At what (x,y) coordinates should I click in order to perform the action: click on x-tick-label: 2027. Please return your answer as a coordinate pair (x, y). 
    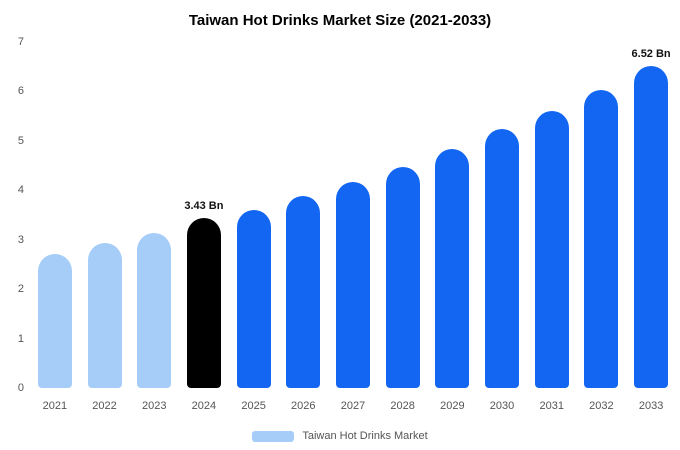
    Looking at the image, I should click on (353, 406).